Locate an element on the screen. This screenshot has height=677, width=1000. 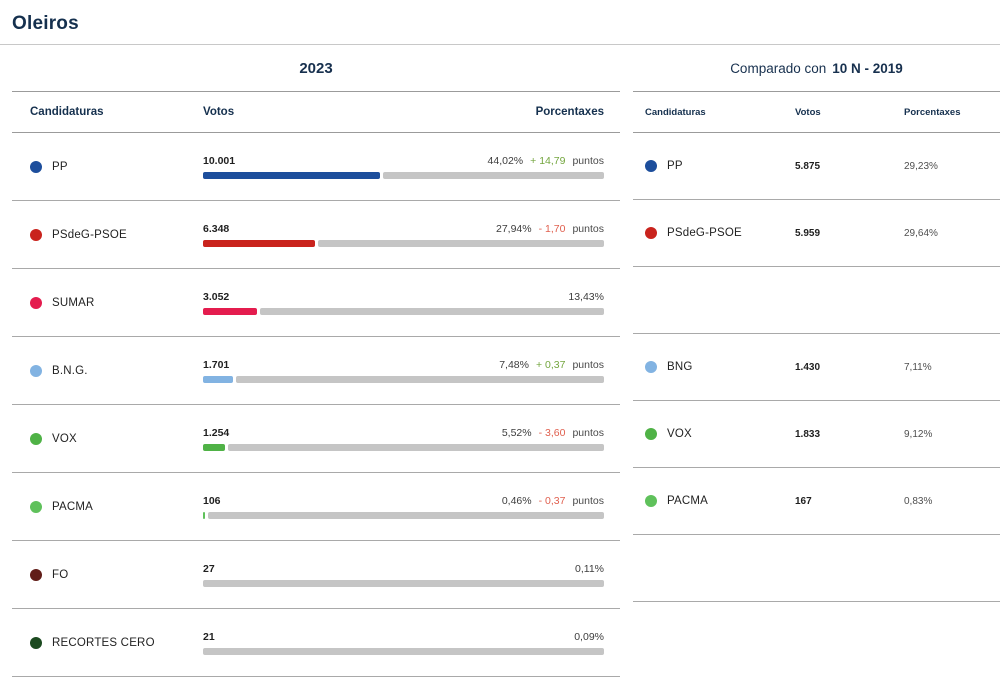
votes-value: 21 is located at coordinates (209, 636).